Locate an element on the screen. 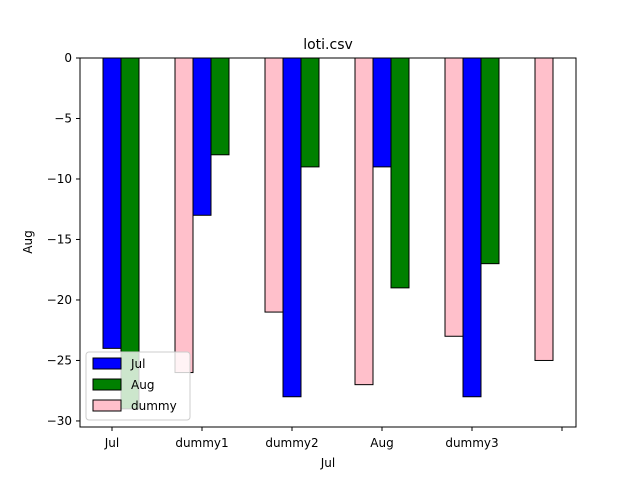 The width and height of the screenshot is (640, 480). x-tick-label: Jul is located at coordinates (111, 443).